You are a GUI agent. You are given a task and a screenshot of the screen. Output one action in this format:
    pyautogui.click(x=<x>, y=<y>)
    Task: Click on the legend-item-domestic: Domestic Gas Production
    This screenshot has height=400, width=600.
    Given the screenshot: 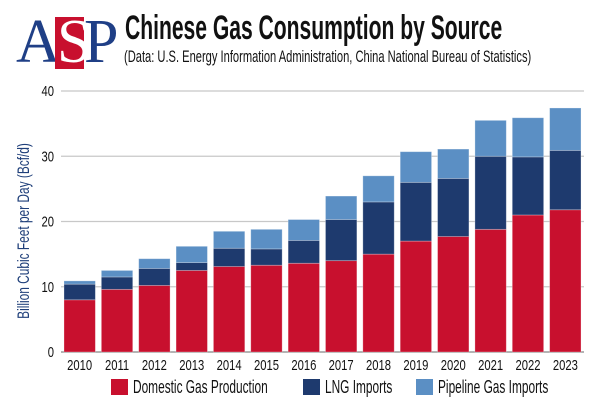 What is the action you would take?
    pyautogui.click(x=224, y=387)
    